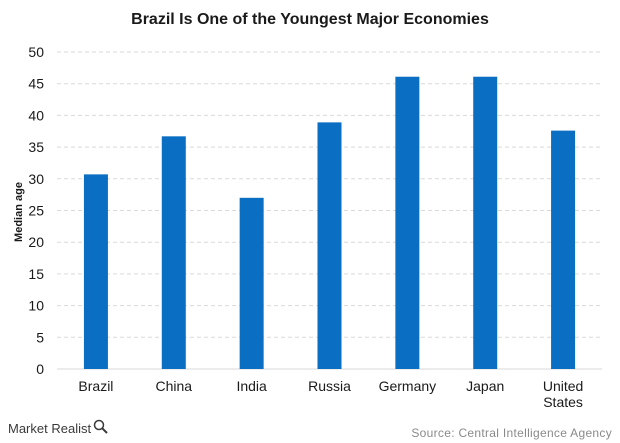 The width and height of the screenshot is (620, 443). I want to click on y-tick-label: 0, so click(40, 369).